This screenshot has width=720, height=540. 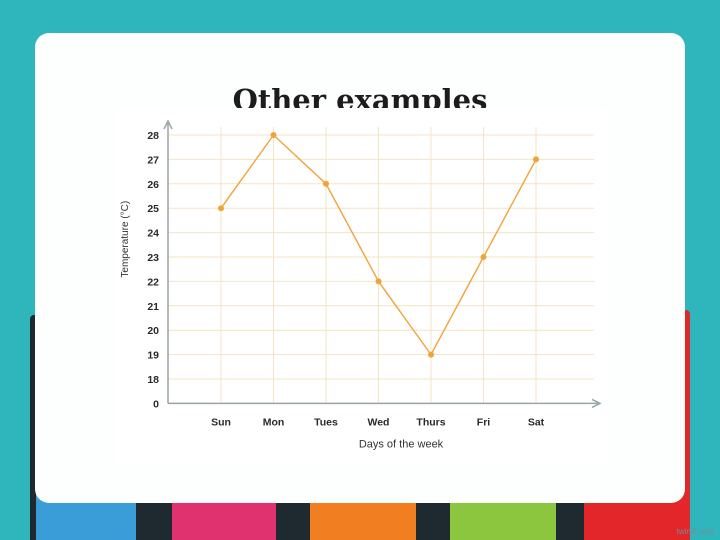 What do you see at coordinates (153, 282) in the screenshot?
I see `y-tick-label: 22` at bounding box center [153, 282].